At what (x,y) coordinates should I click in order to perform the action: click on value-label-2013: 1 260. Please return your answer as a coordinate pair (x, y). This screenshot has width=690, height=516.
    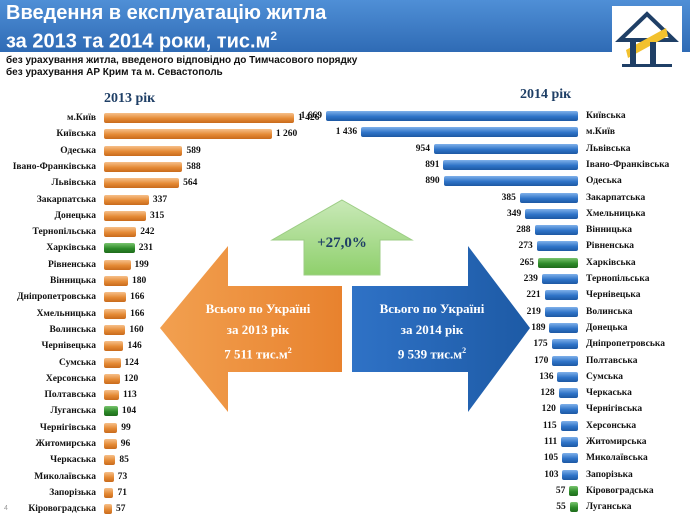
    Looking at the image, I should click on (286, 134).